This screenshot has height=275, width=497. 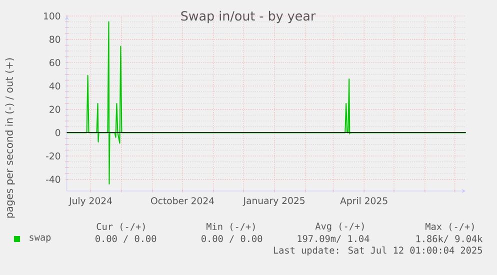 What do you see at coordinates (364, 201) in the screenshot?
I see `x-tick-label: April 2025` at bounding box center [364, 201].